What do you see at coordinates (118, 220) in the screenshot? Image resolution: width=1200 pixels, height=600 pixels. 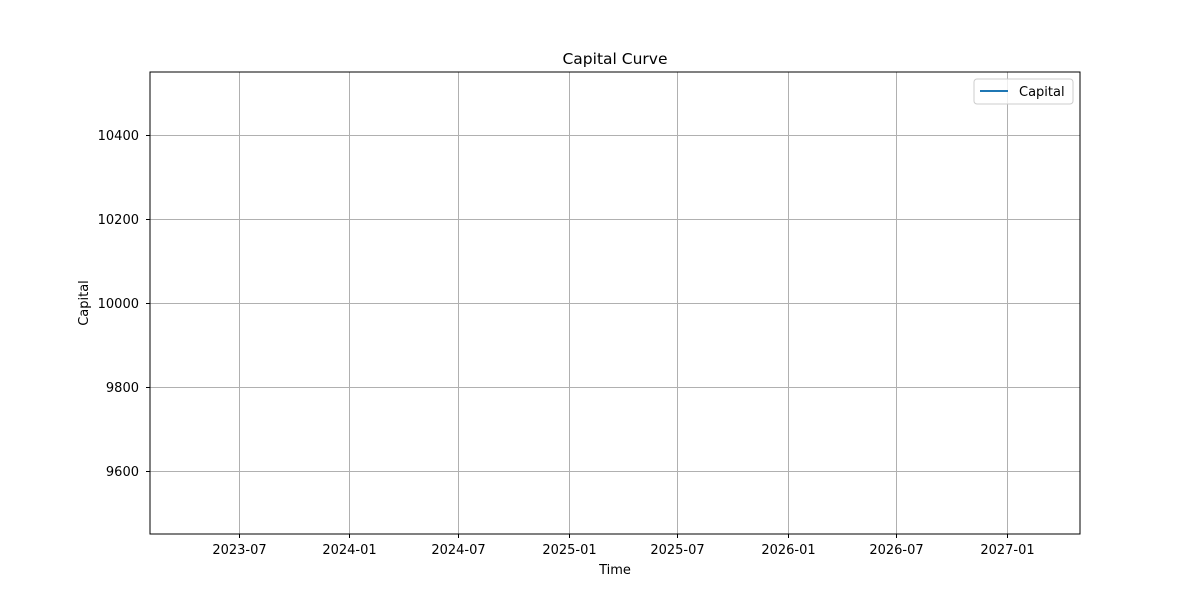 I see `y-tick-label: 10200` at bounding box center [118, 220].